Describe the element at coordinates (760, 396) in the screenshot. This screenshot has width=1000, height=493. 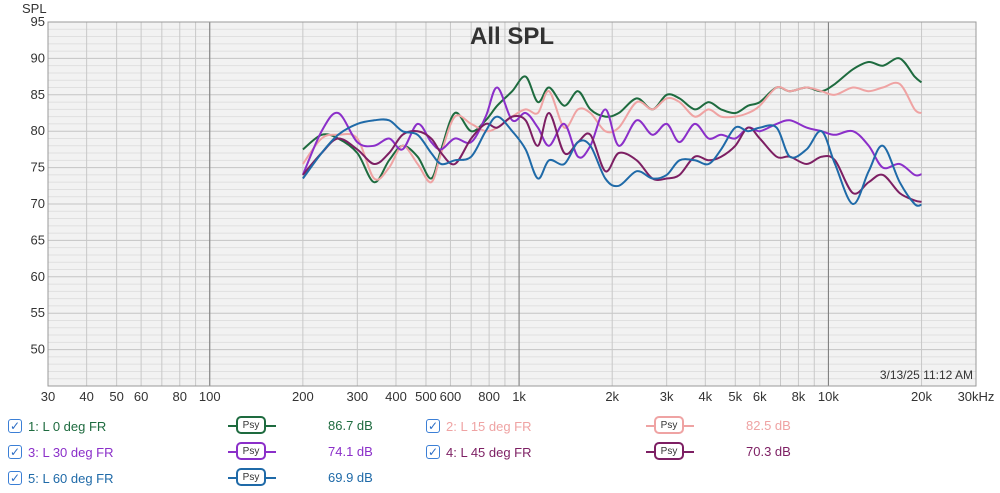
I see `x-tick-label: 6k` at that location.